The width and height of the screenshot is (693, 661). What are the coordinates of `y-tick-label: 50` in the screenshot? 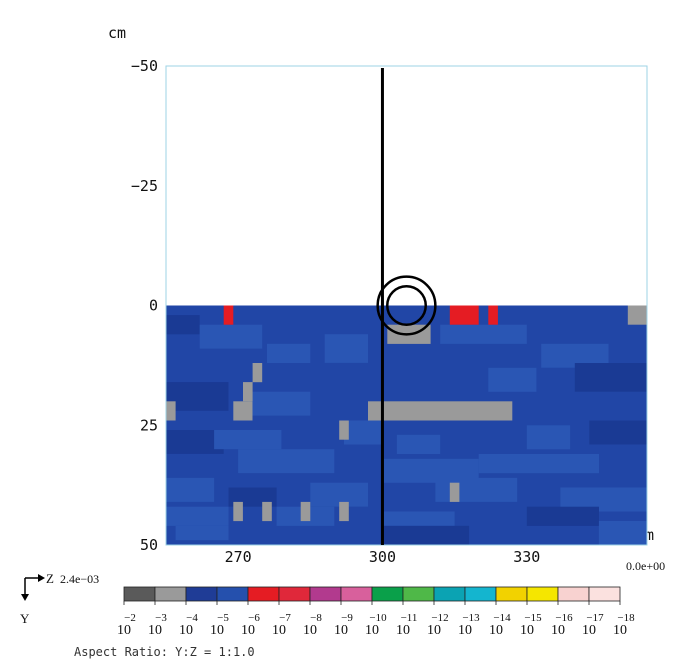 It's located at (149, 545).